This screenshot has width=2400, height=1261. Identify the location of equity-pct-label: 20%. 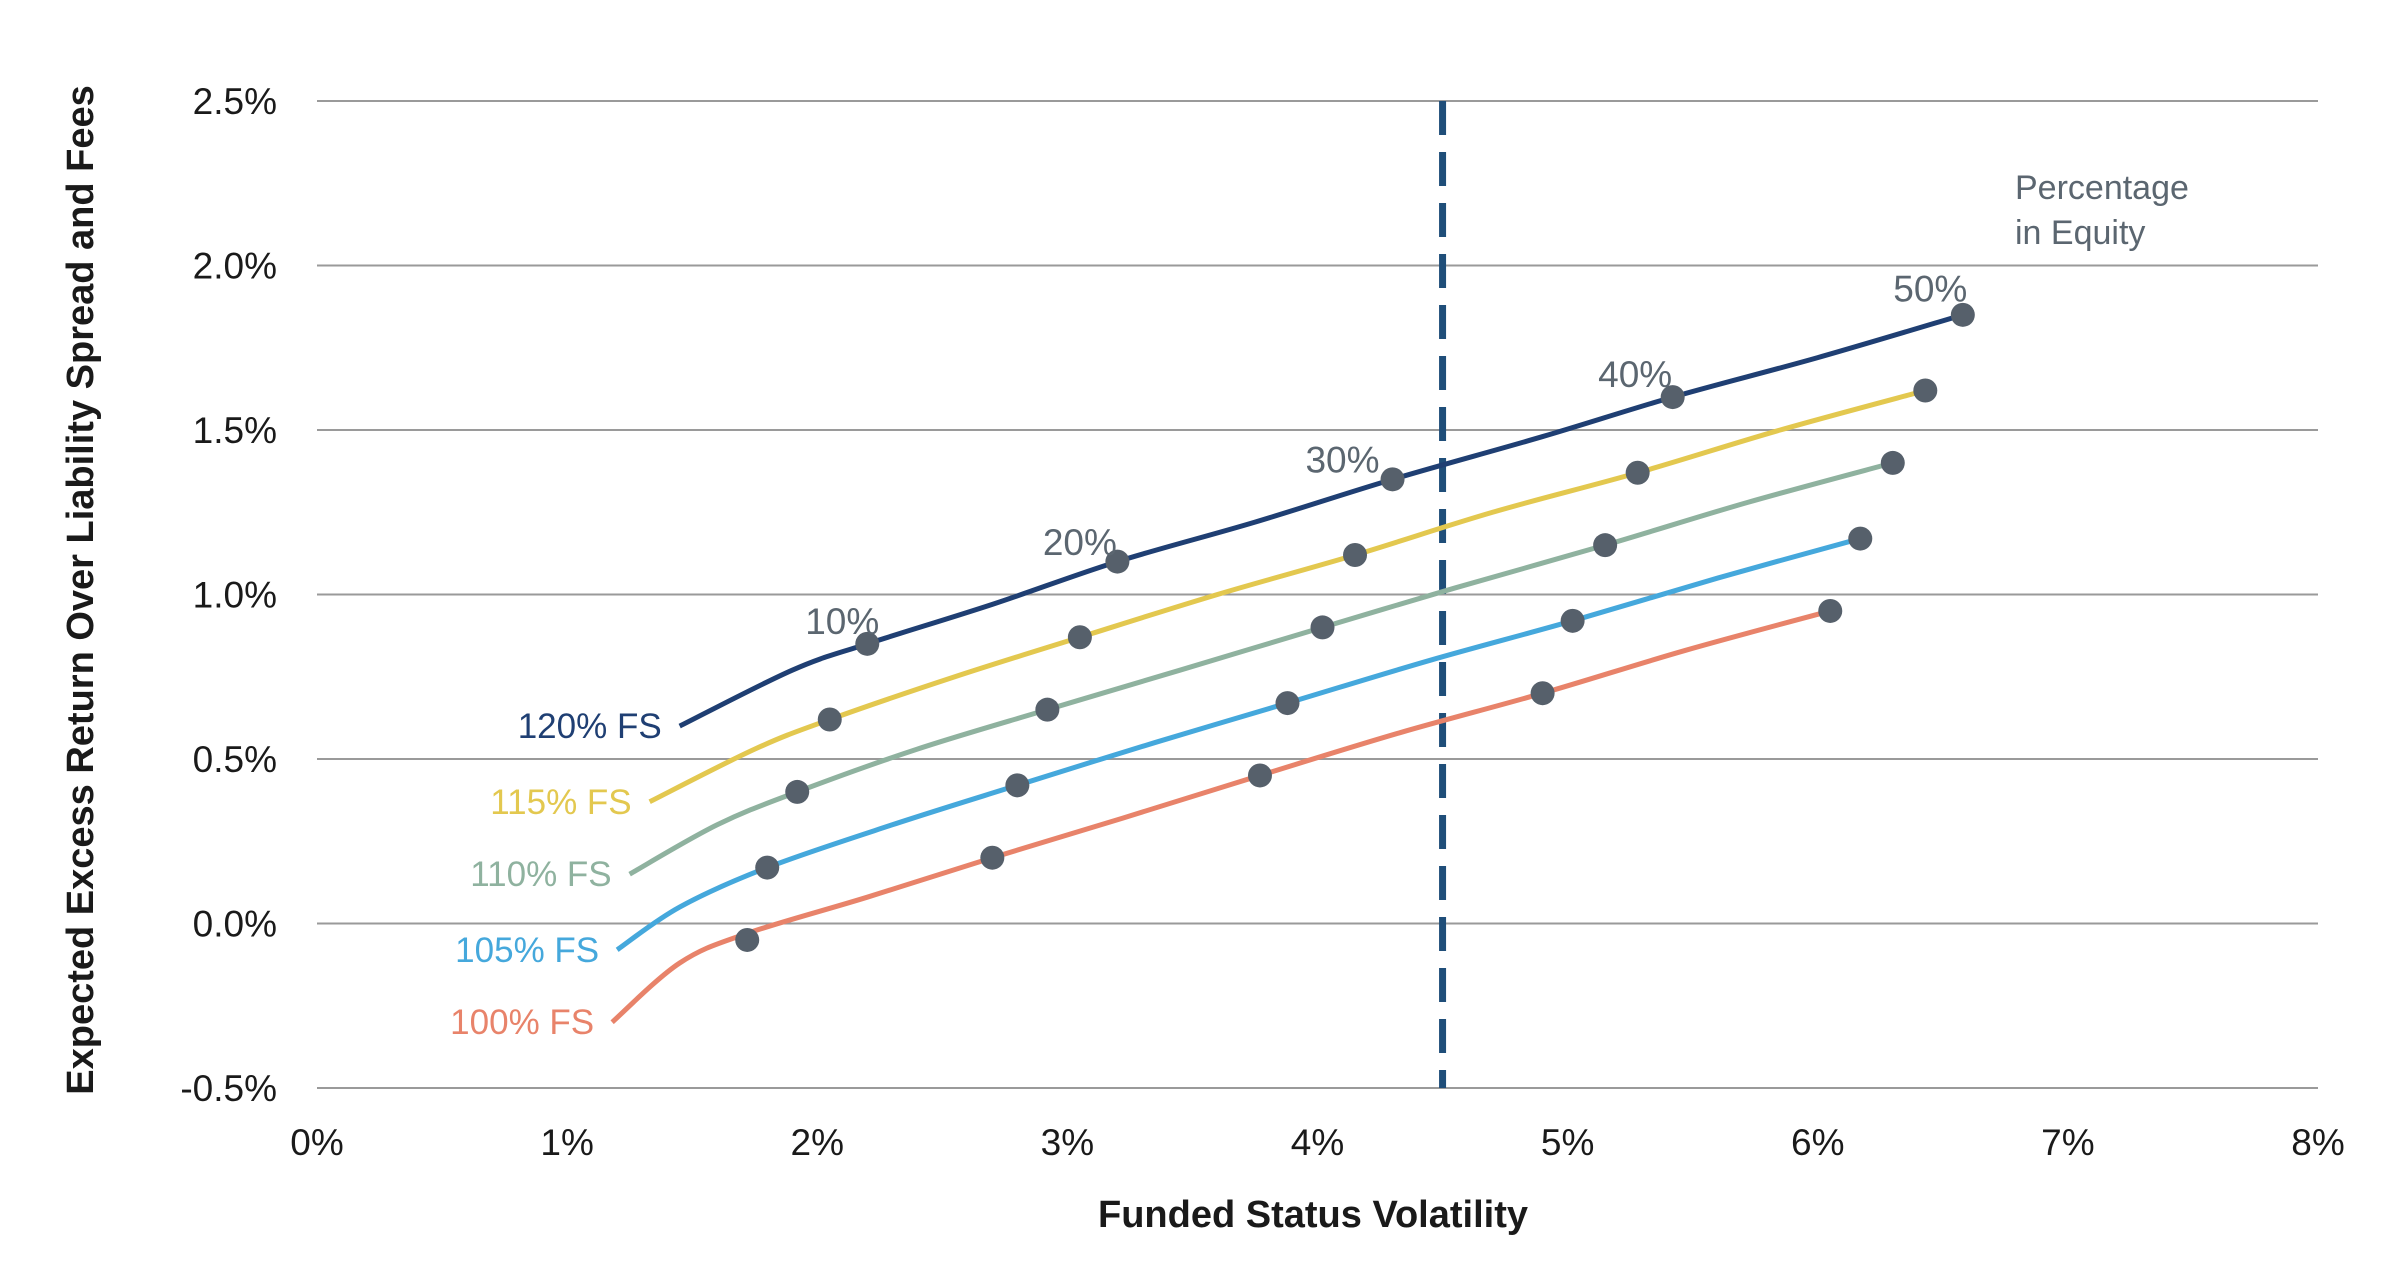
(1080, 542).